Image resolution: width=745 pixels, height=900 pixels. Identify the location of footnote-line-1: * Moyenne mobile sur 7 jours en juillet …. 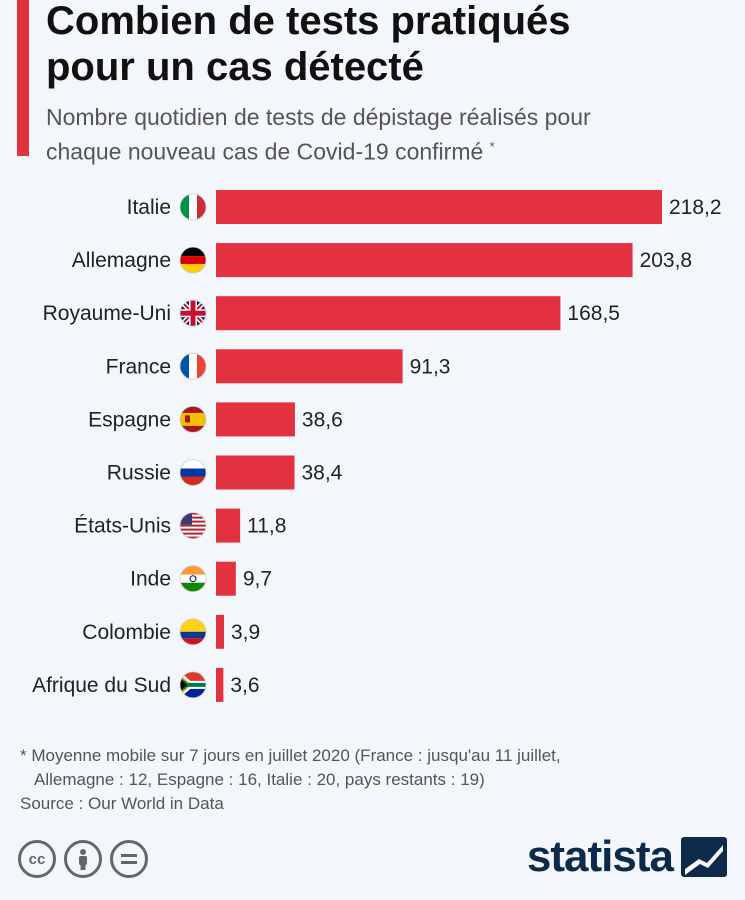
(290, 755).